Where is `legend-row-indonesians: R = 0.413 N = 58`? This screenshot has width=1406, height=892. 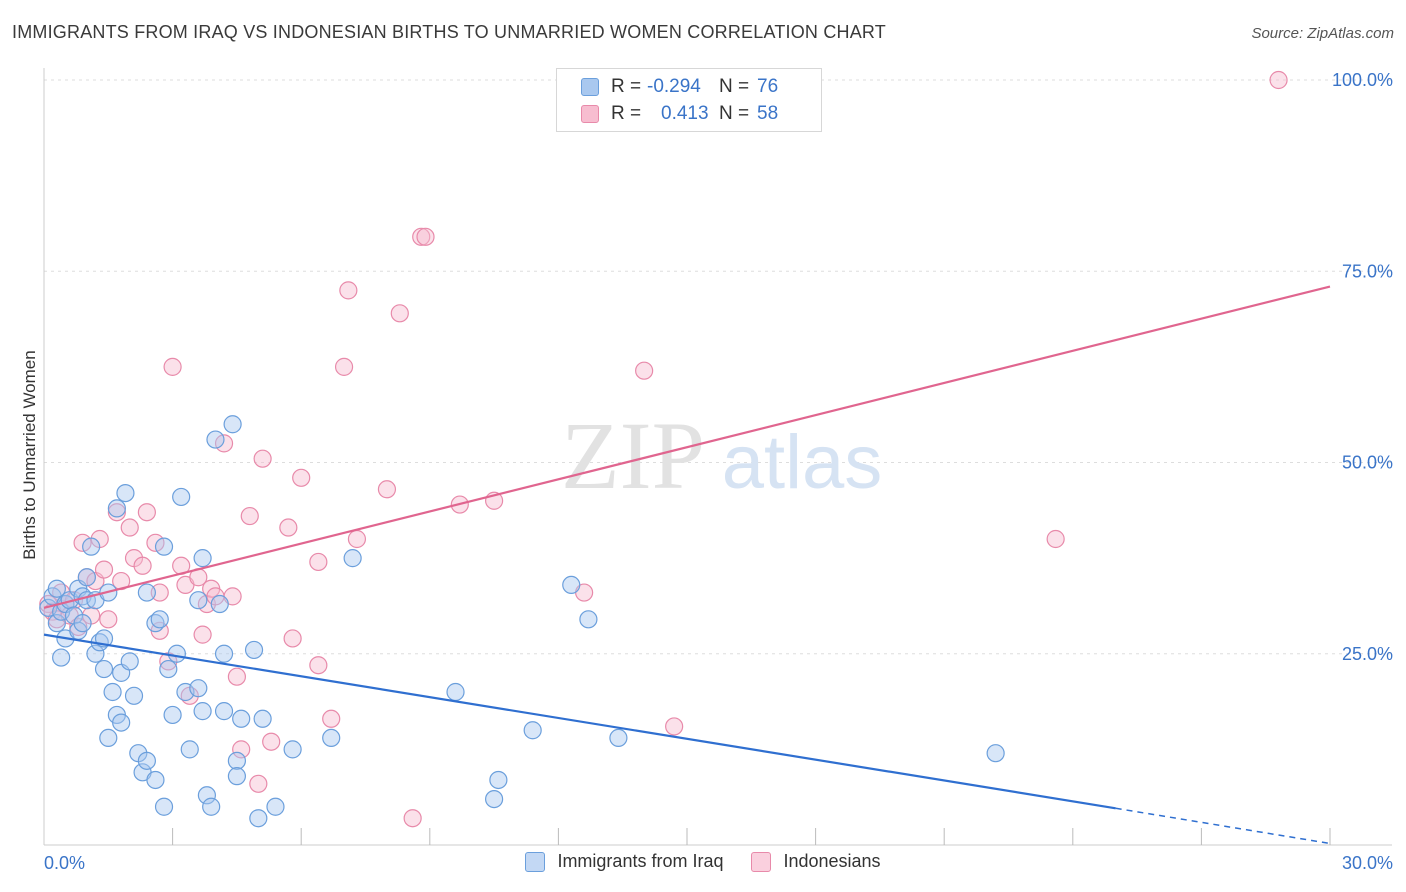 legend-row-indonesians: R = 0.413 N = 58 is located at coordinates (679, 114).